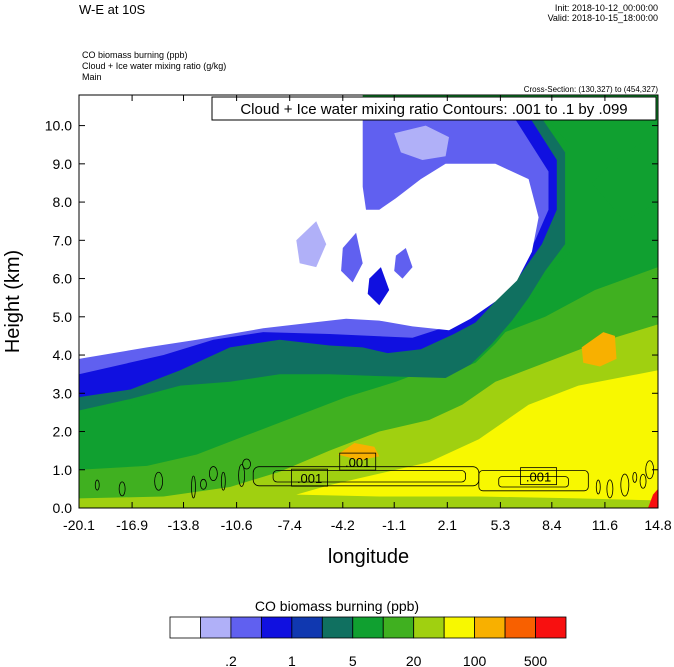 The width and height of the screenshot is (674, 667). Describe the element at coordinates (63, 279) in the screenshot. I see `y-tick-label: 6.0` at that location.